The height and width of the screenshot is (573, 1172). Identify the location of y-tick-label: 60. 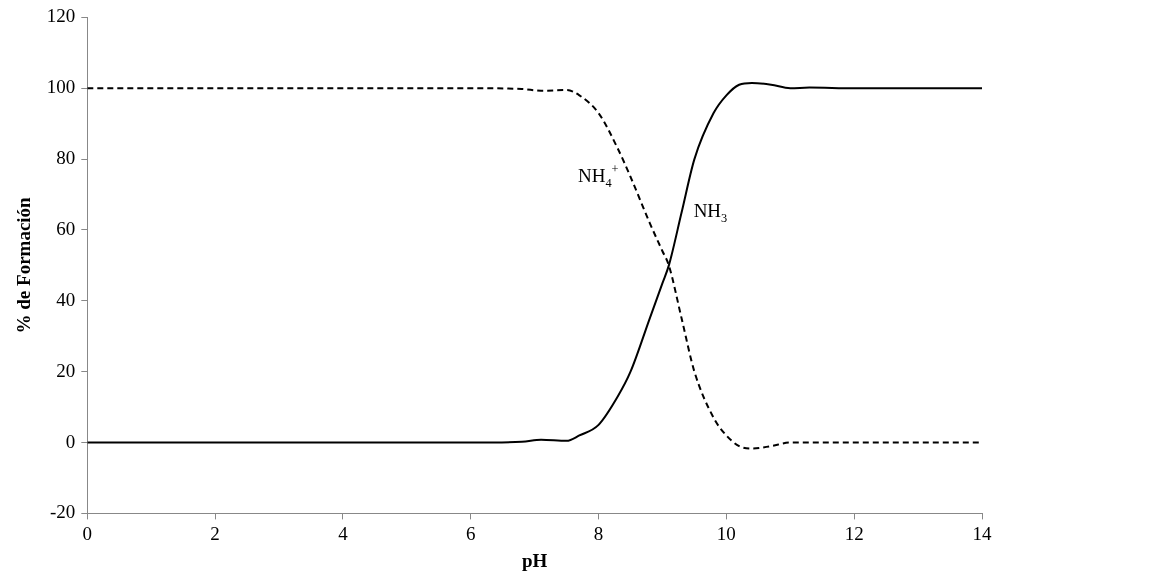
(66, 228).